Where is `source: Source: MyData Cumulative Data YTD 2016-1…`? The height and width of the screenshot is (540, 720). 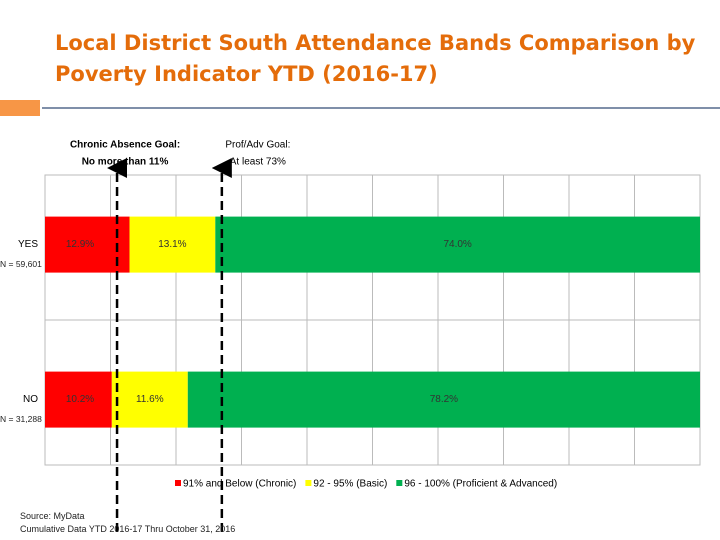
source: Source: MyData Cumulative Data YTD 2016-1… is located at coordinates (127, 523).